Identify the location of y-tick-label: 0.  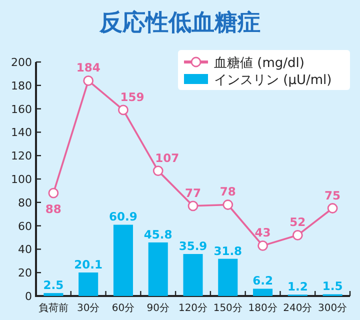
(28, 296).